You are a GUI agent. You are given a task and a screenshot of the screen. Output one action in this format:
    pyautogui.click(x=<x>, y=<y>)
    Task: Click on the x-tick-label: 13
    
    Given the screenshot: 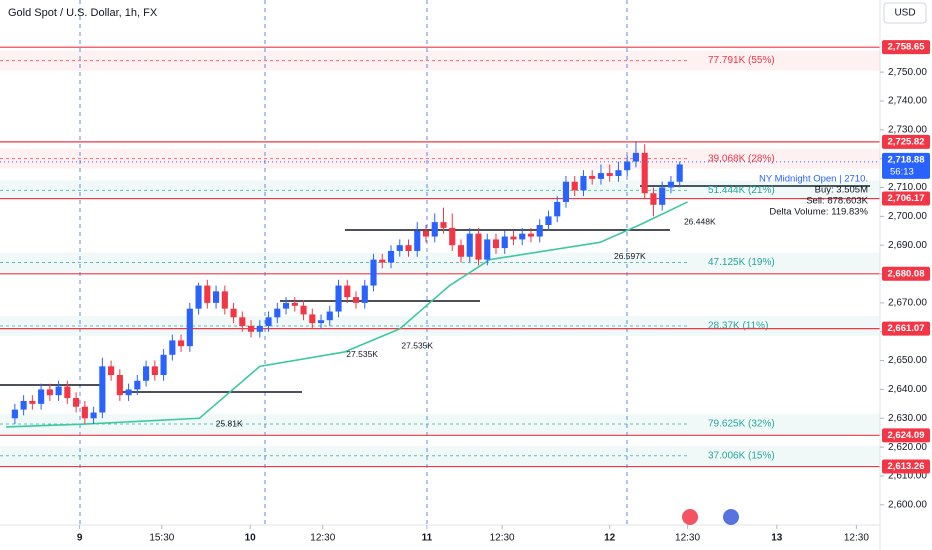 What is the action you would take?
    pyautogui.click(x=777, y=538)
    